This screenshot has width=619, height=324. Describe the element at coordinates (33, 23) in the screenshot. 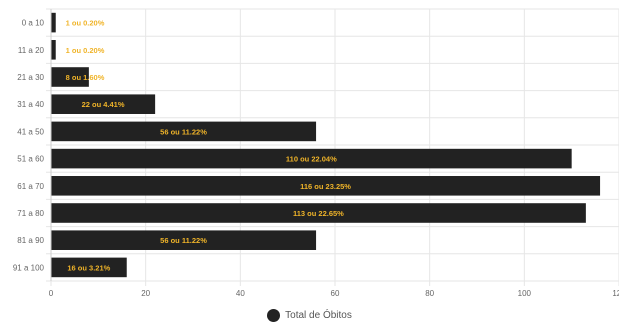

I see `y-tick-label: 0 a 10` at that location.